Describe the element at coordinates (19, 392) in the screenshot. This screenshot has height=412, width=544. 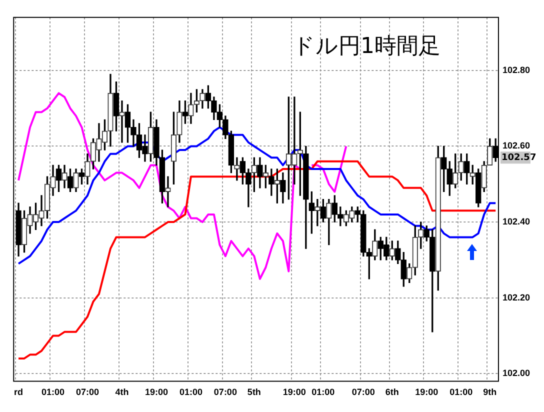
I see `x-tick-label: rd` at that location.